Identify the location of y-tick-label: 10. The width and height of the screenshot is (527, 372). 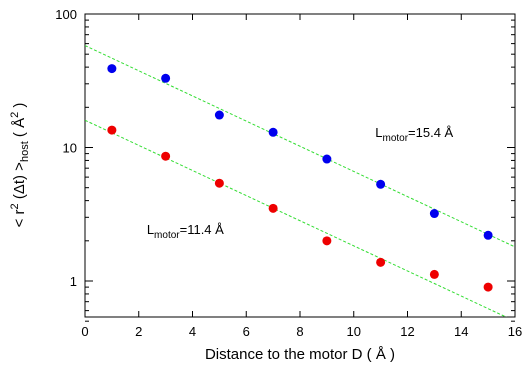
(70, 148).